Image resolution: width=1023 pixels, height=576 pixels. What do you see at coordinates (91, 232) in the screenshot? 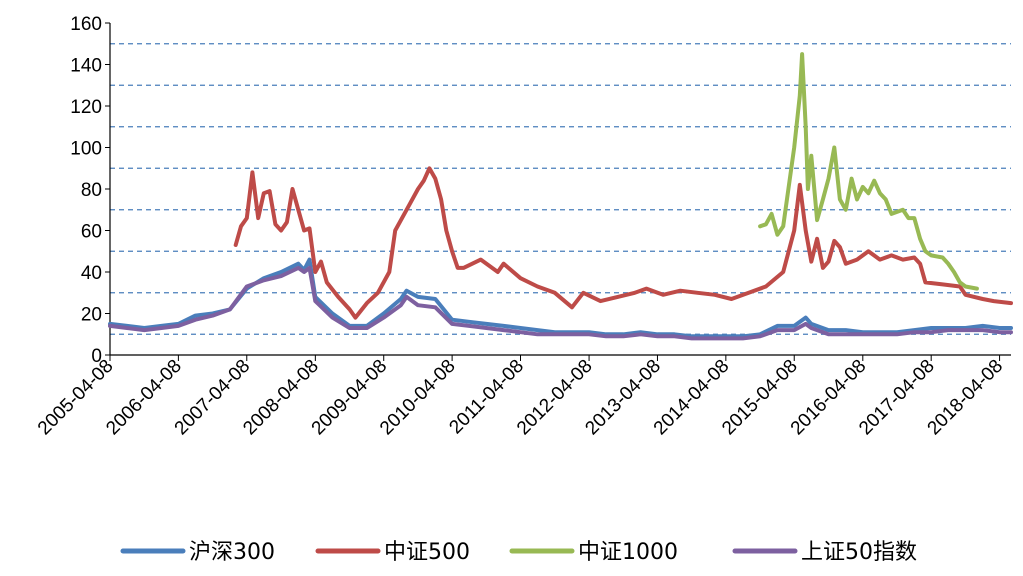
I see `y-tick-label: 60` at bounding box center [91, 232].